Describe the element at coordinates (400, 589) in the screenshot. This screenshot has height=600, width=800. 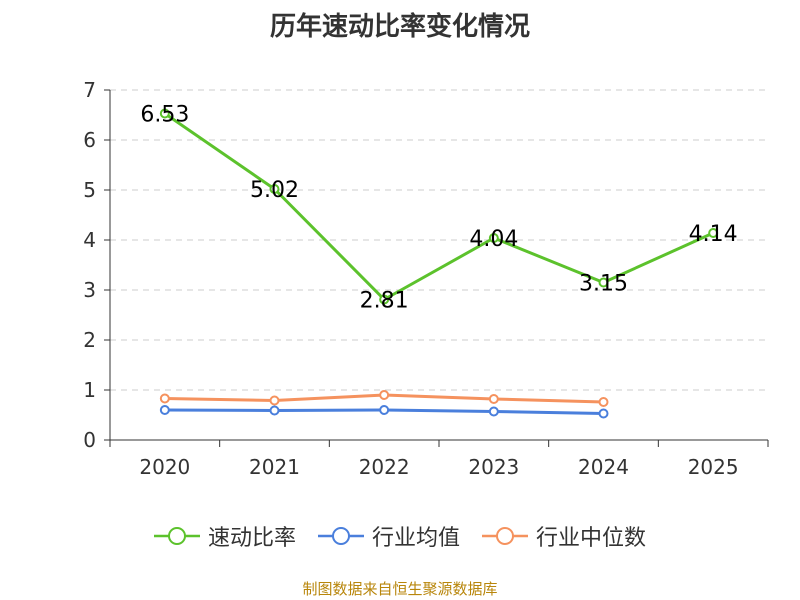
I see `data-source-note: 制图数据来自恒生聚源数据库` at that location.